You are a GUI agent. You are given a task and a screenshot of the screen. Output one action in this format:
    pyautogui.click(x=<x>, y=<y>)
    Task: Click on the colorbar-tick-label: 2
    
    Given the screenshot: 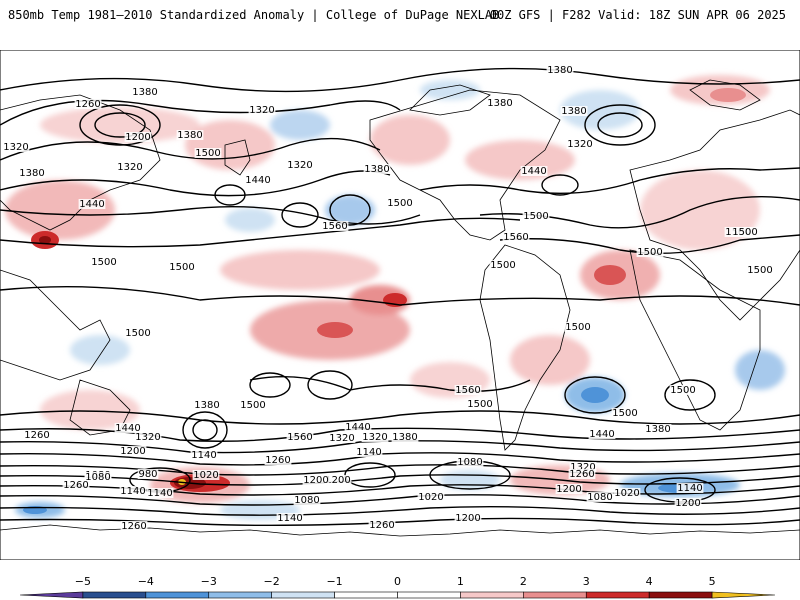 What is the action you would take?
    pyautogui.click(x=523, y=581)
    